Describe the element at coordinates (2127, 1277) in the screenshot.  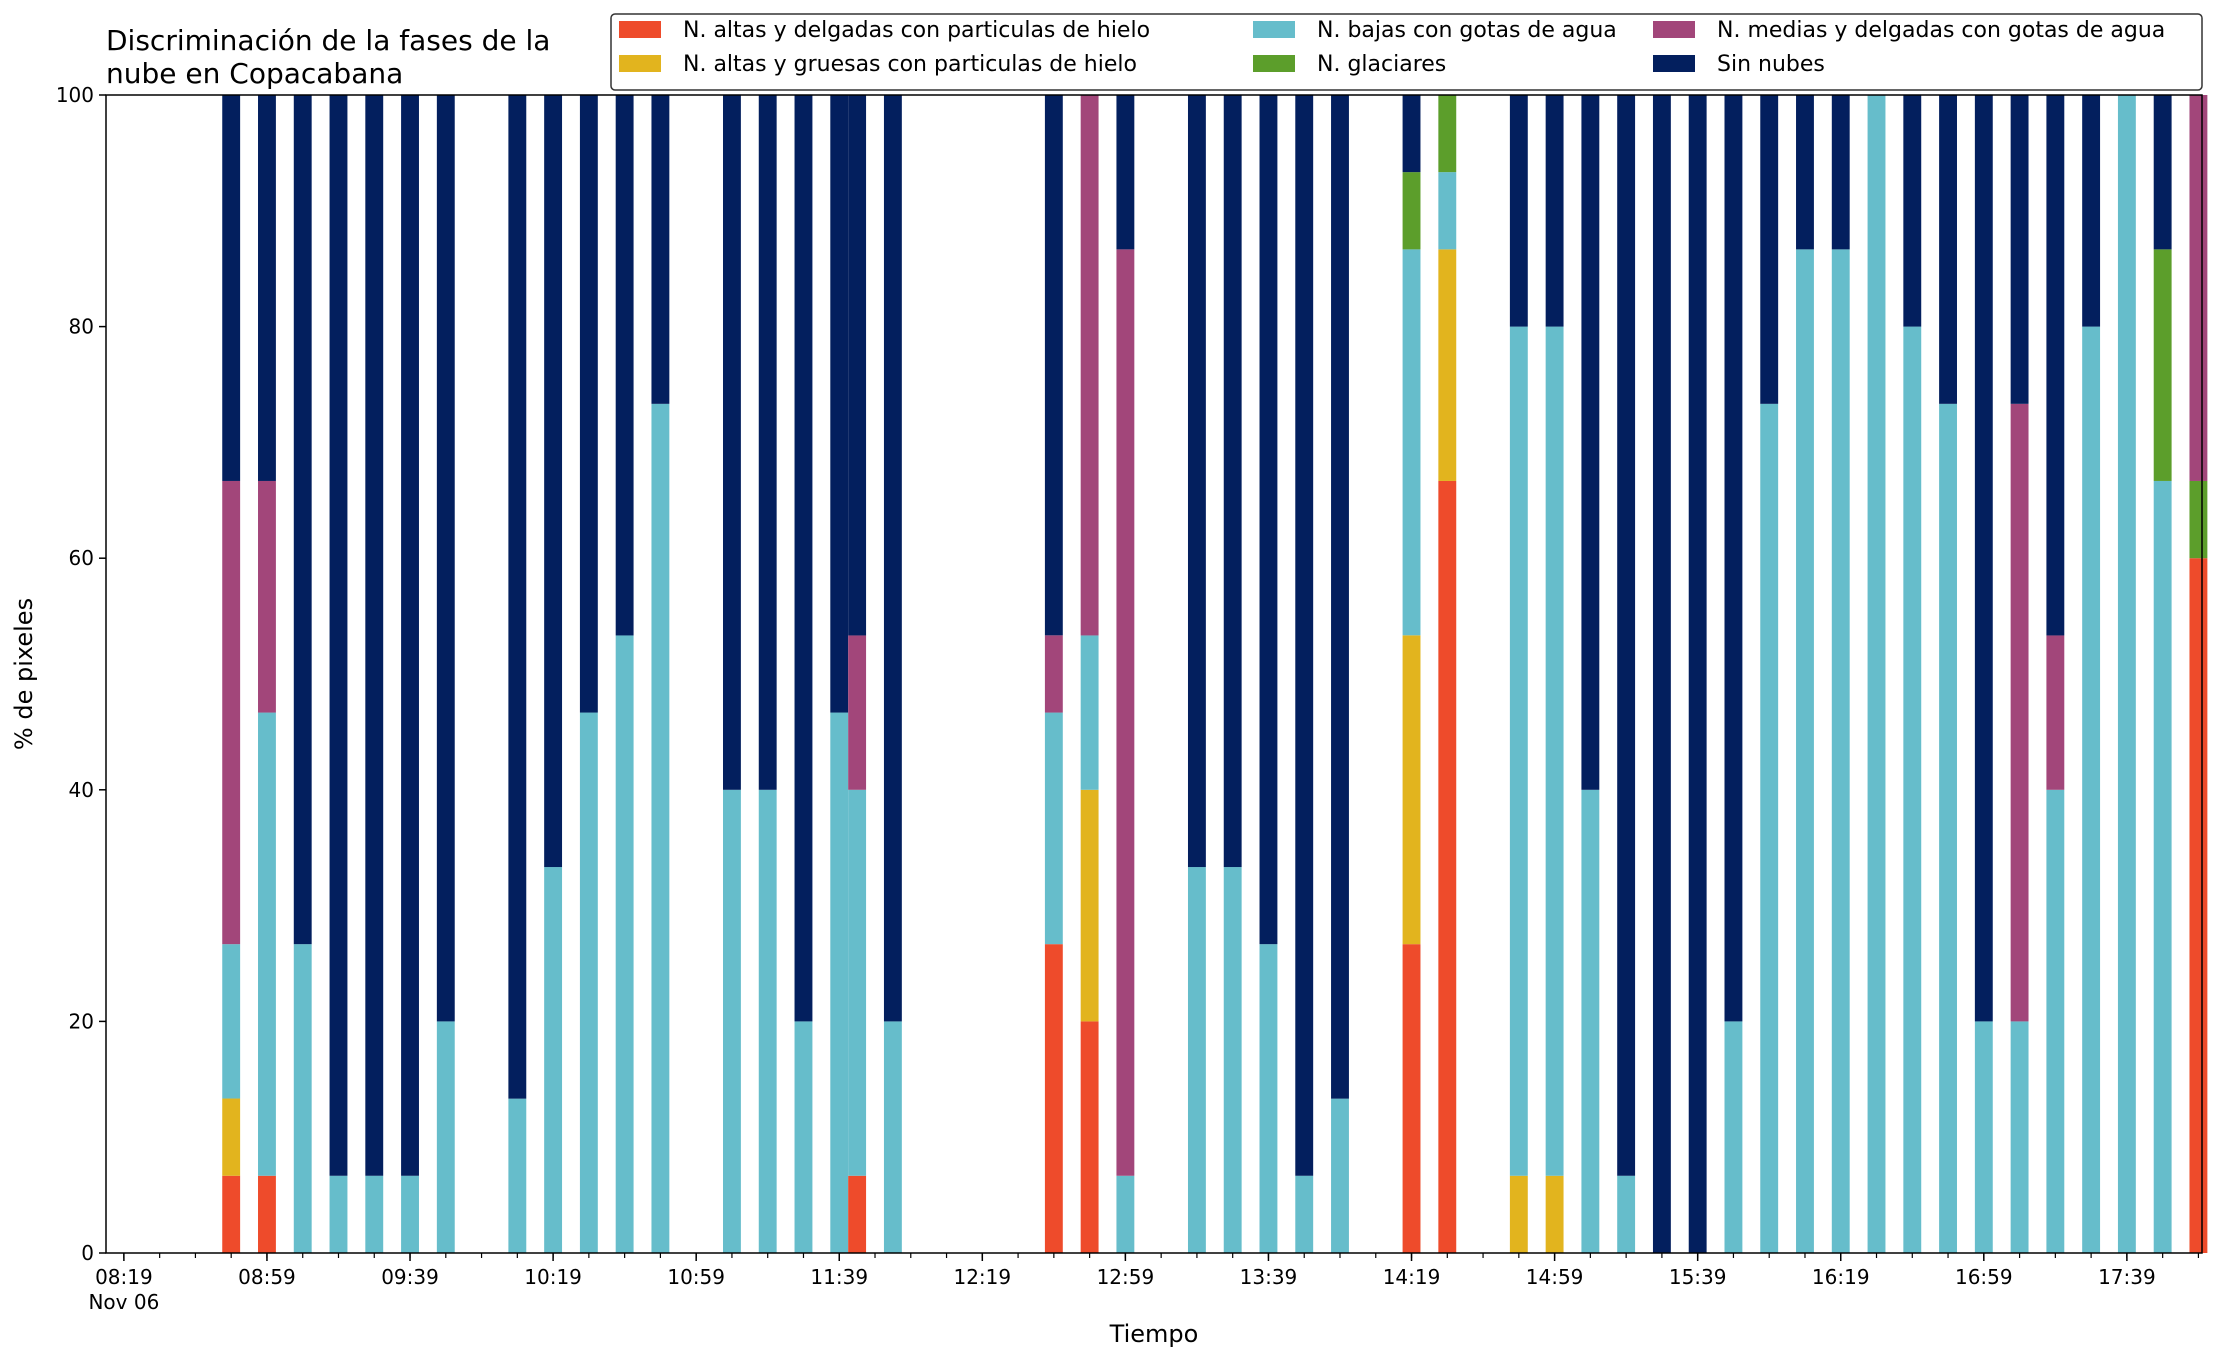
I see `x-tick-label: 17:39` at that location.